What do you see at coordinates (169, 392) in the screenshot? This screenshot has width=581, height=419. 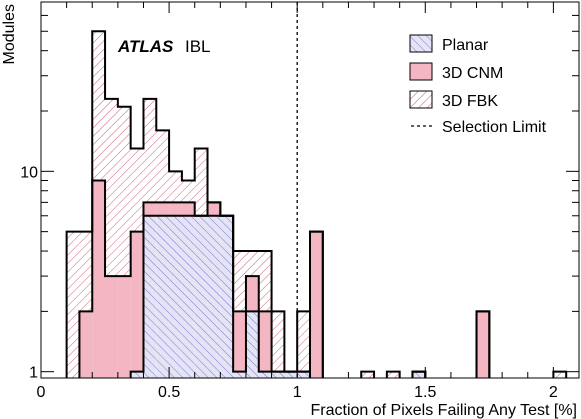 I see `x-tick-label: 0.5` at bounding box center [169, 392].